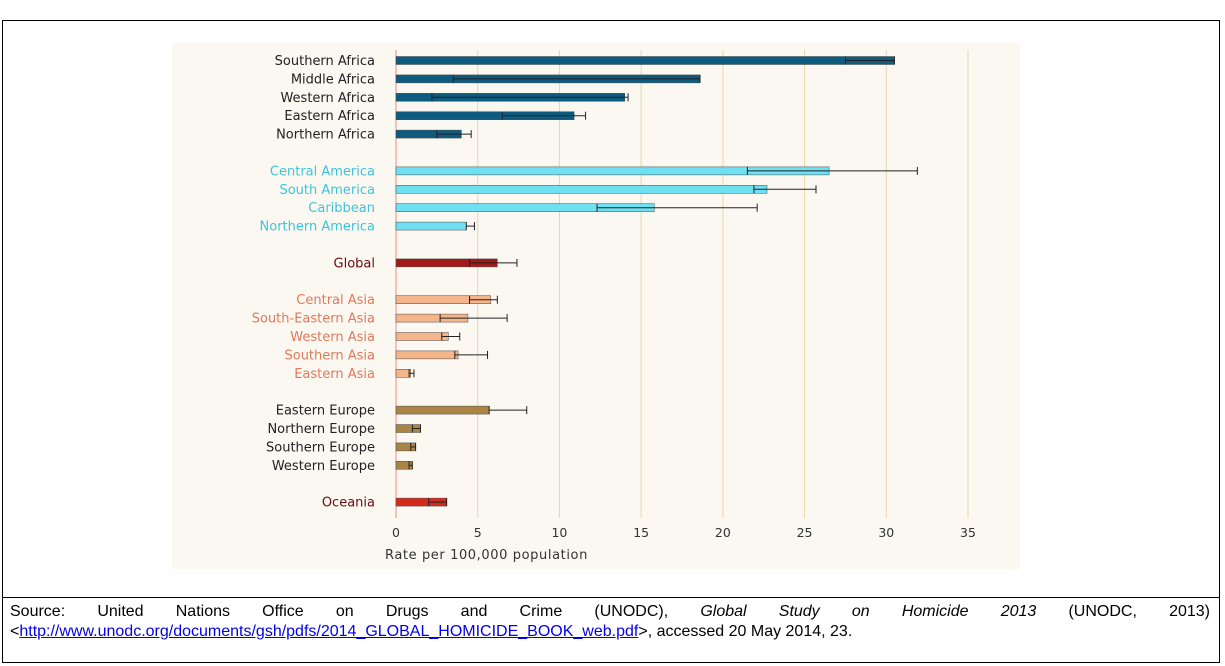 This screenshot has width=1225, height=666. I want to click on category-label: Global, so click(354, 263).